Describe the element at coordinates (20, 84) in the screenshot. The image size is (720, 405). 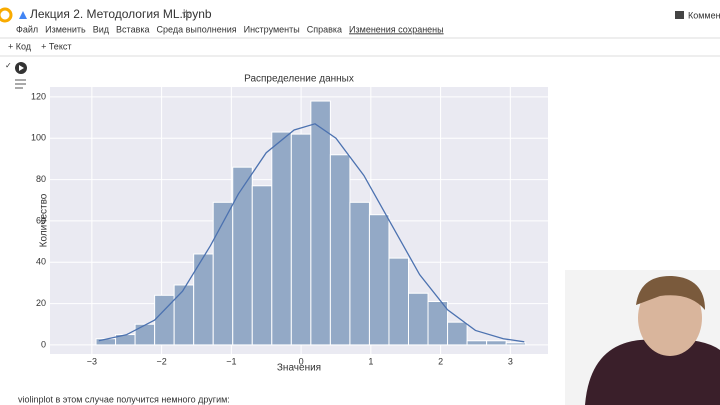
I see `output-icon` at that location.